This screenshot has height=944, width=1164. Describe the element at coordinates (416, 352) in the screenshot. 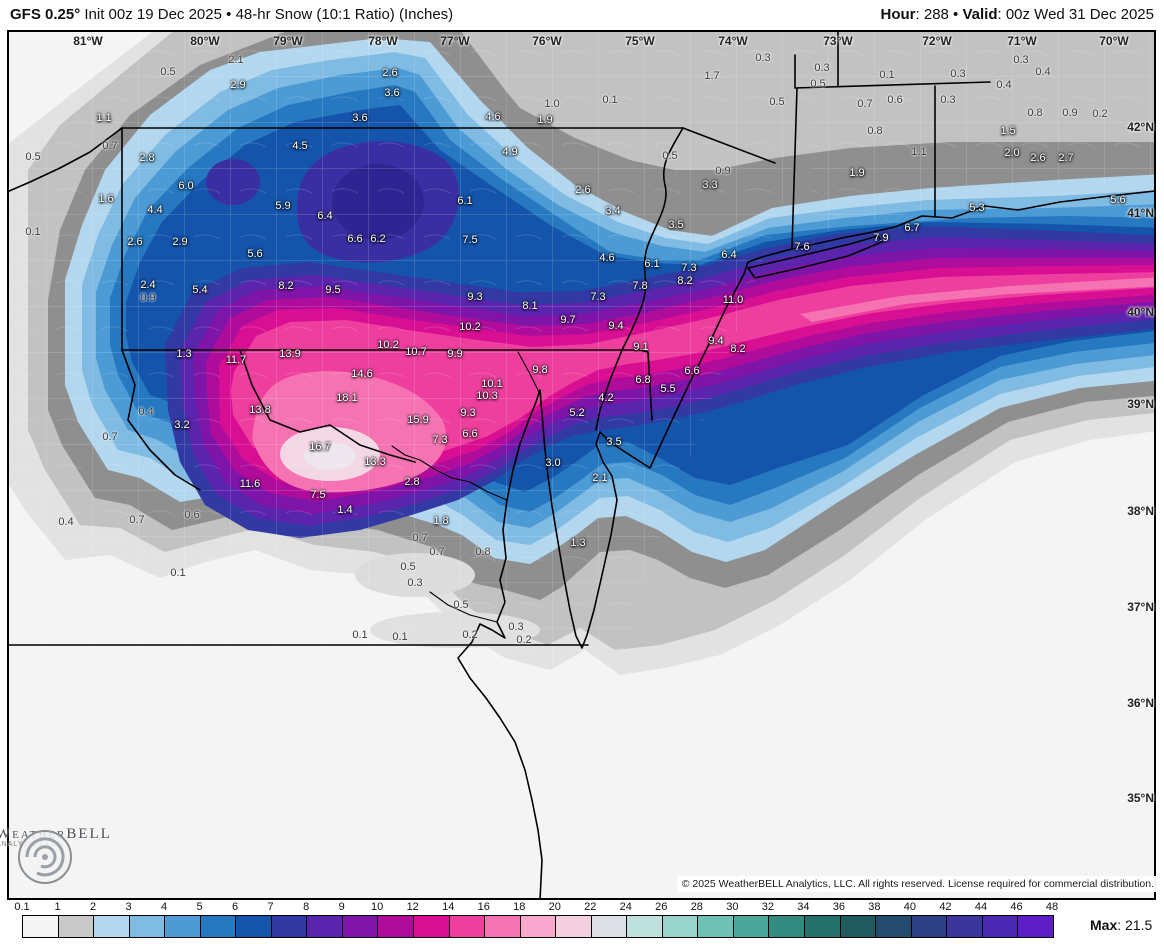

I see `map-value-label: 10.7` at that location.